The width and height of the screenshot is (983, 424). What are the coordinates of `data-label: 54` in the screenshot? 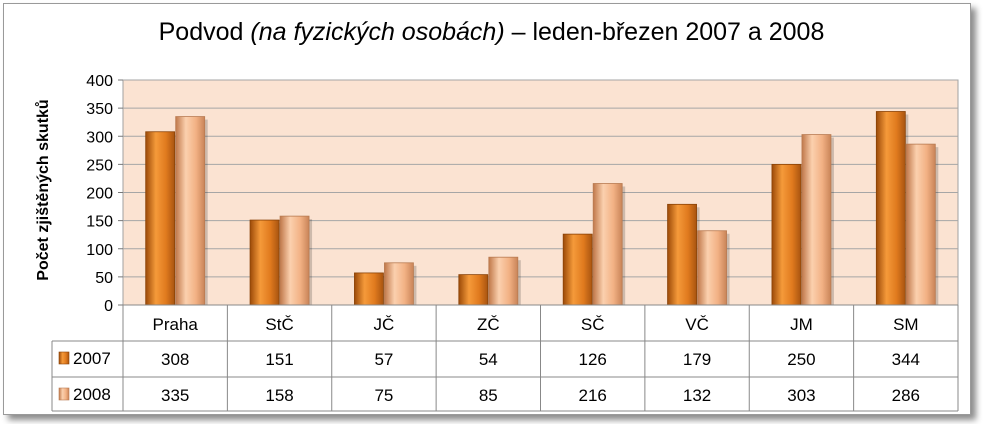 It's located at (488, 359).